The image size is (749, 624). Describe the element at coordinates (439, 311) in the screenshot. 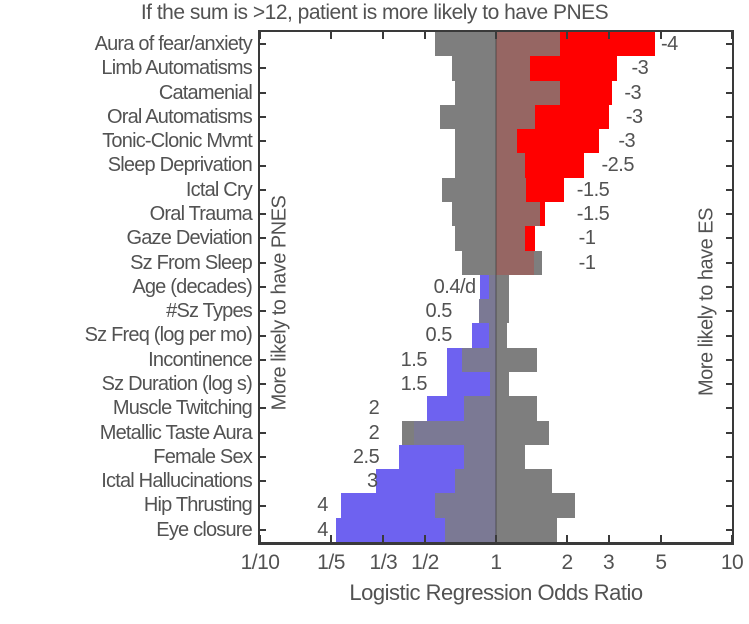

I see `score-label: 0.5` at that location.